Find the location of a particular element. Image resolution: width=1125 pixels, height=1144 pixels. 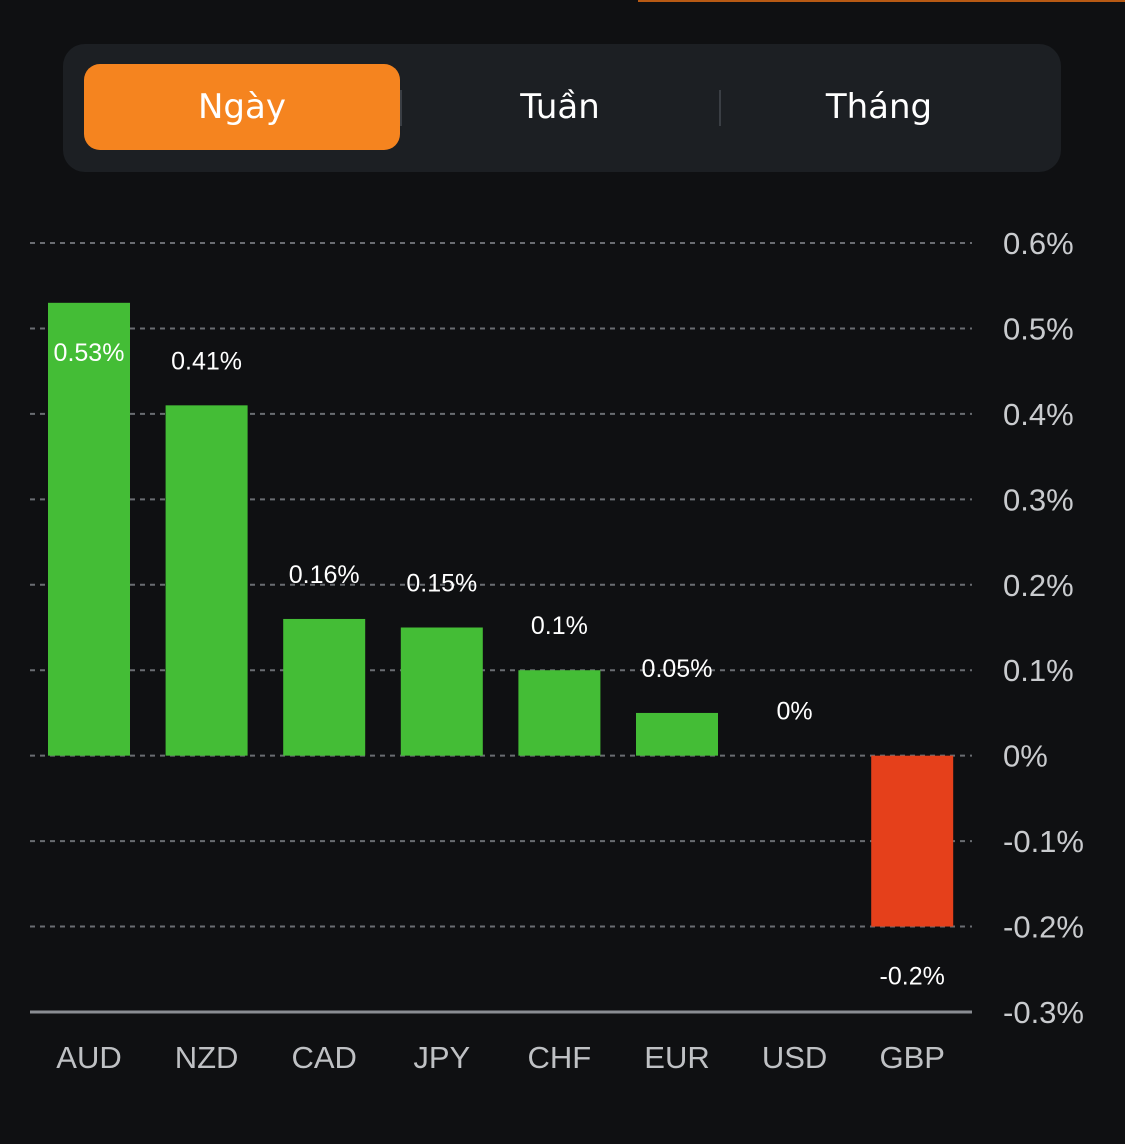

tab-month: Tháng is located at coordinates (879, 107).